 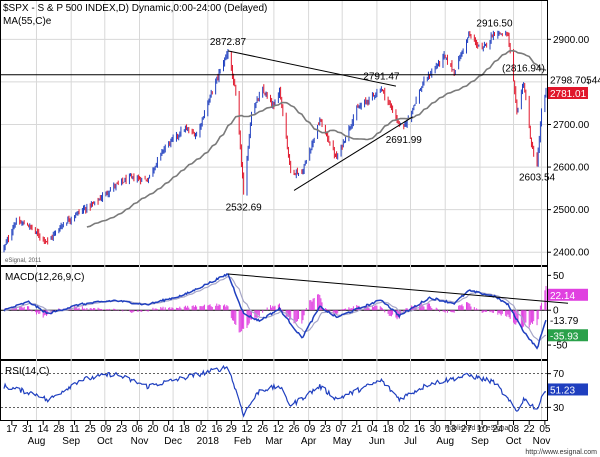 I want to click on day-tick-label: 05, so click(x=545, y=429).